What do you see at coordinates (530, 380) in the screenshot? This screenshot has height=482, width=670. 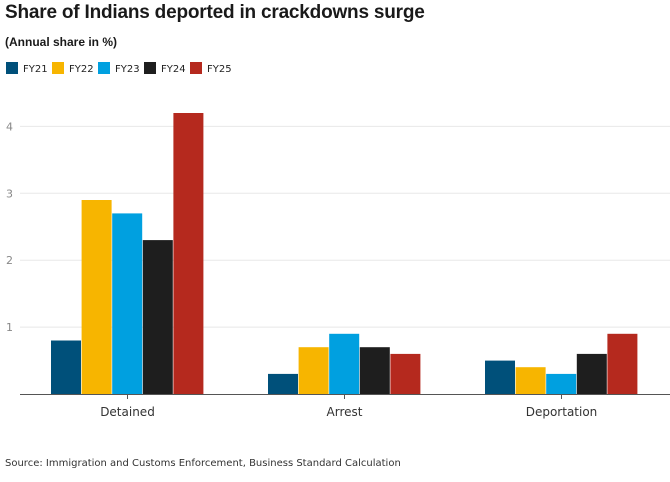 I see `bar-deportation-fy22` at bounding box center [530, 380].